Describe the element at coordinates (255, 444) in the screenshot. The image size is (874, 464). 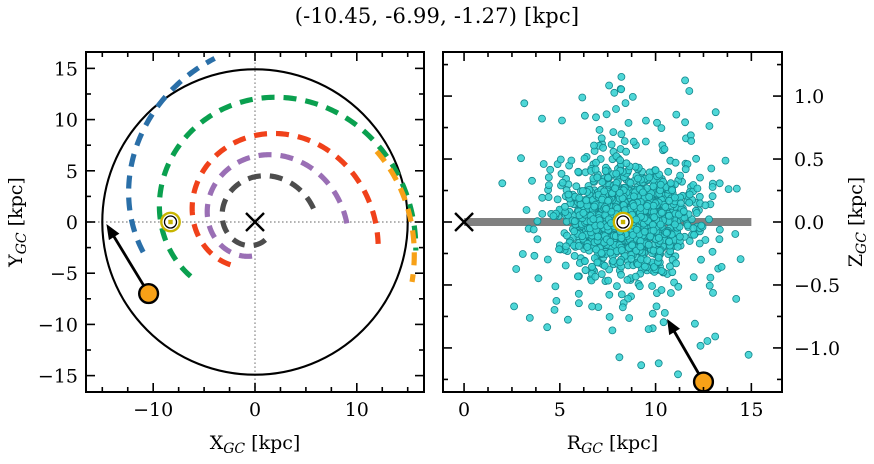
I see `x-axis-label: XGC [kpc]` at that location.